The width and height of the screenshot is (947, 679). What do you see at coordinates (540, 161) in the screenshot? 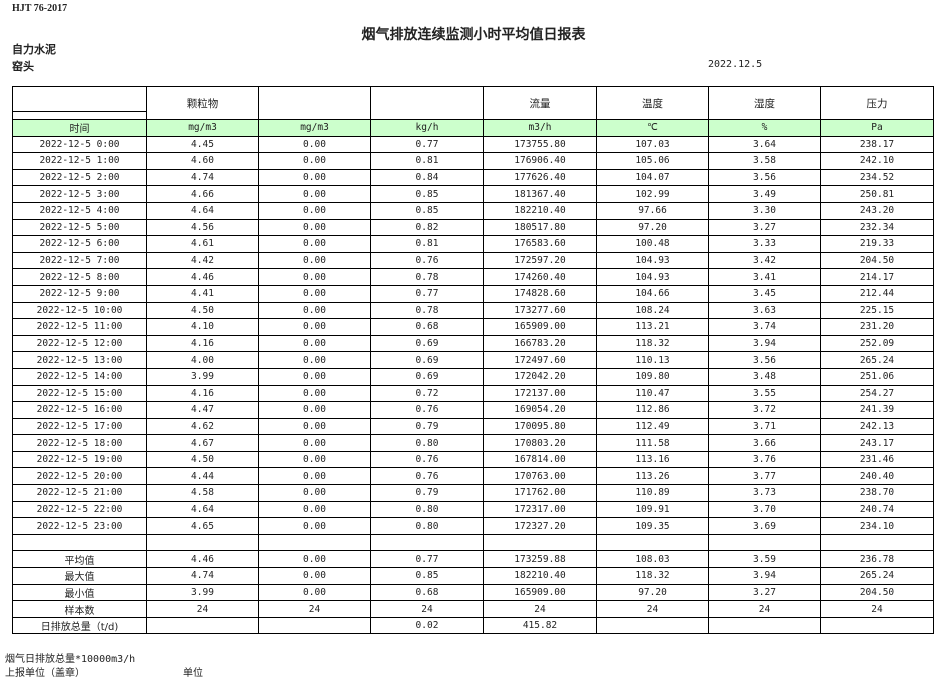
I see `table-row-cell: 176906.40` at bounding box center [540, 161].